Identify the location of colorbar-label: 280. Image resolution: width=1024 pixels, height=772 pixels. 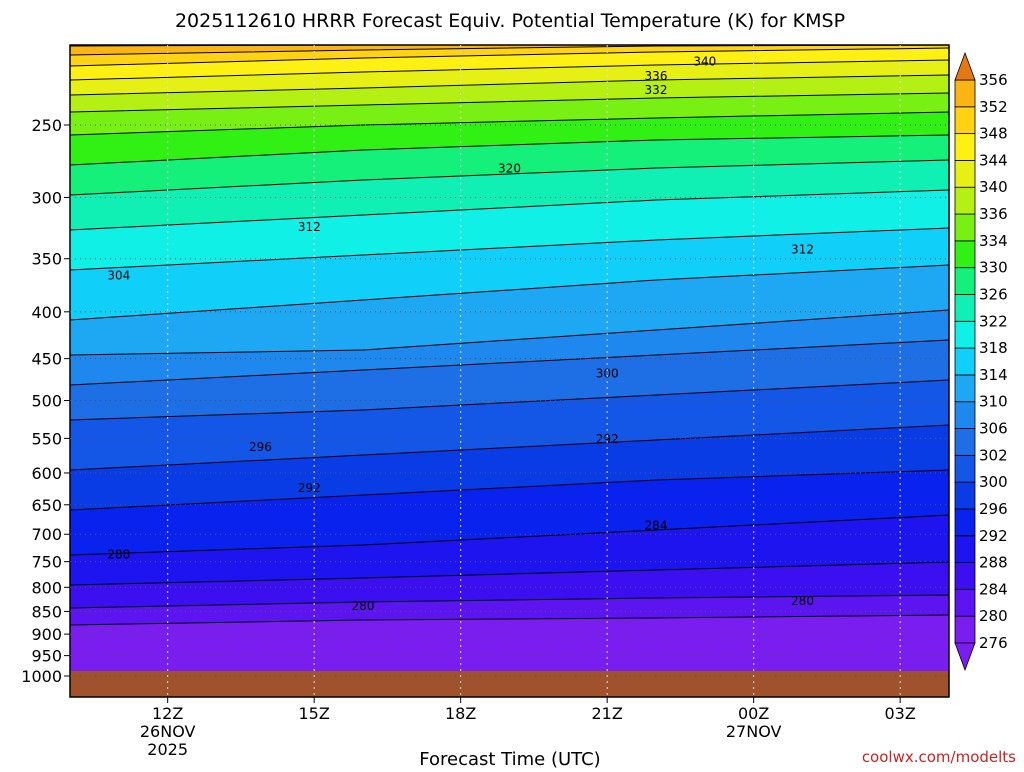
(993, 616).